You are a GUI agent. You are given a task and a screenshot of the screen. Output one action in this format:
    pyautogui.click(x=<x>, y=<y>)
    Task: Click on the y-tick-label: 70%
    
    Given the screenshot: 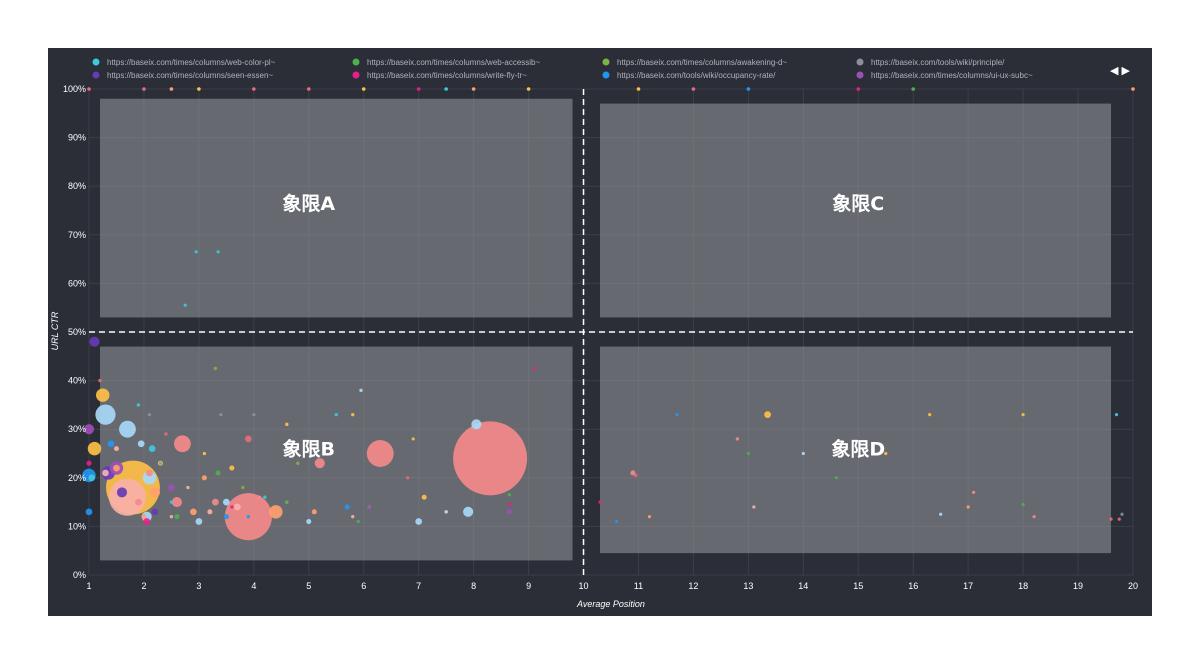 What is the action you would take?
    pyautogui.click(x=77, y=235)
    